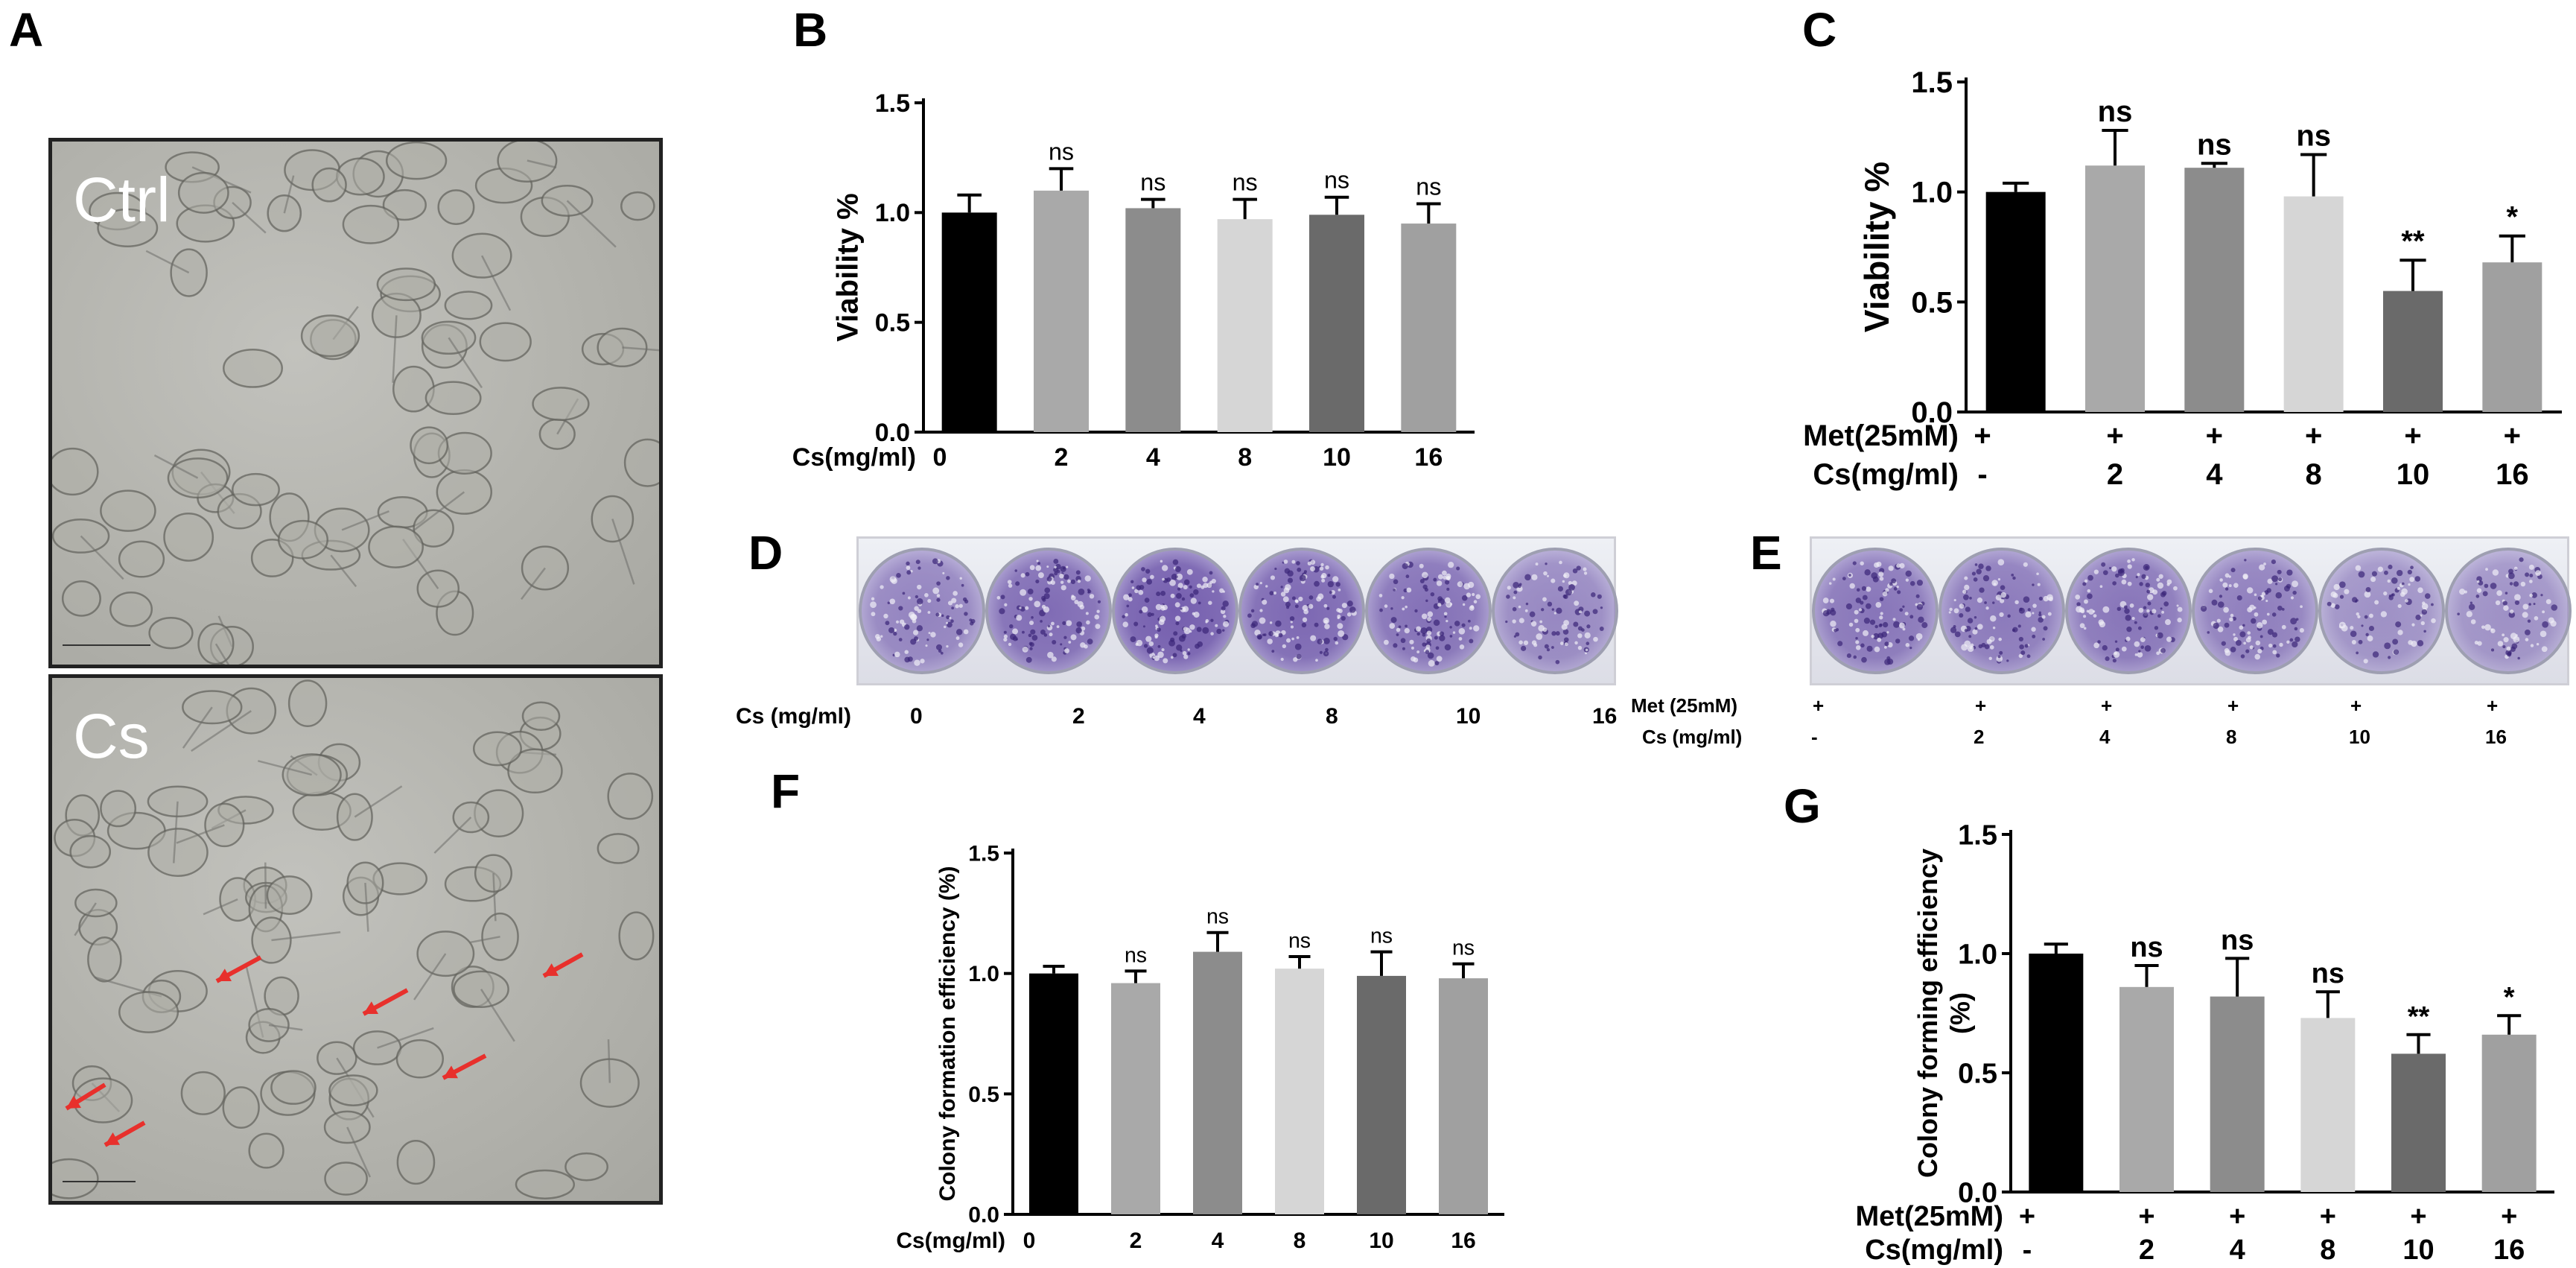 This screenshot has height=1268, width=2576. I want to click on plate-d-label: 10, so click(1468, 716).